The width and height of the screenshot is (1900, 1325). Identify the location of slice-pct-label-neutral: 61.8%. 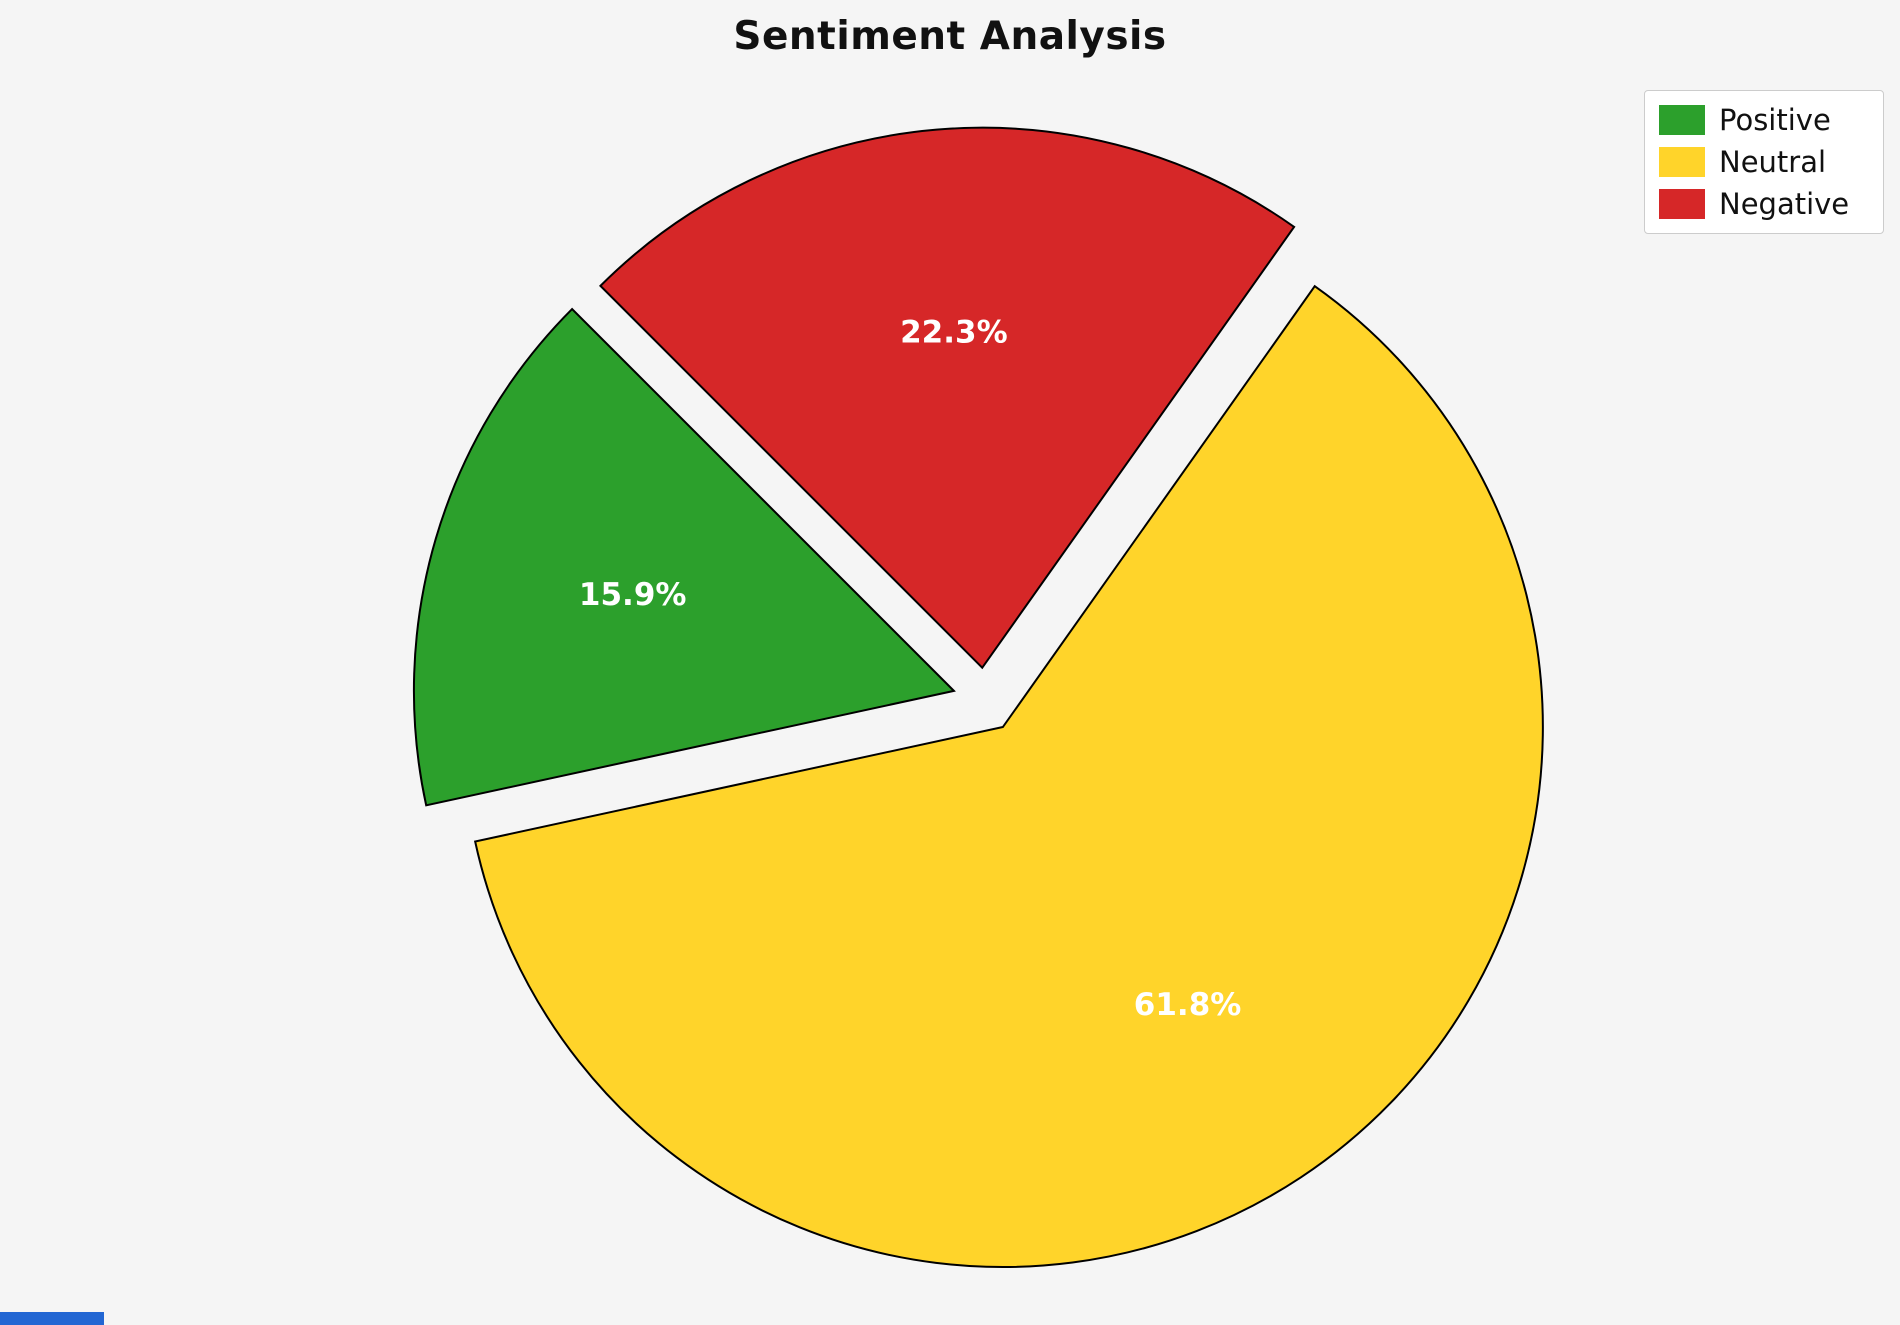
(1188, 1005).